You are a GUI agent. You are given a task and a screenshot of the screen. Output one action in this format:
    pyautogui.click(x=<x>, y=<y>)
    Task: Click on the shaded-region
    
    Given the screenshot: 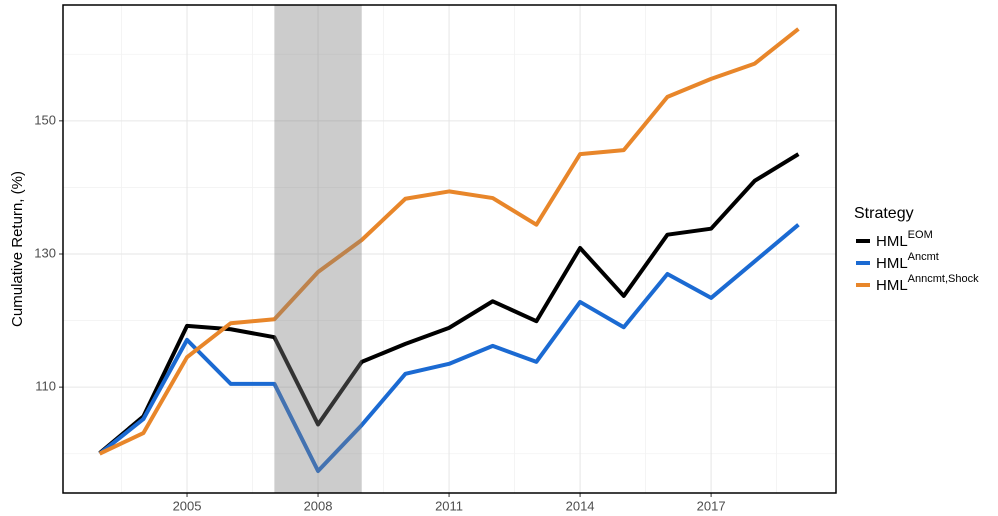 What is the action you would take?
    pyautogui.click(x=318, y=249)
    